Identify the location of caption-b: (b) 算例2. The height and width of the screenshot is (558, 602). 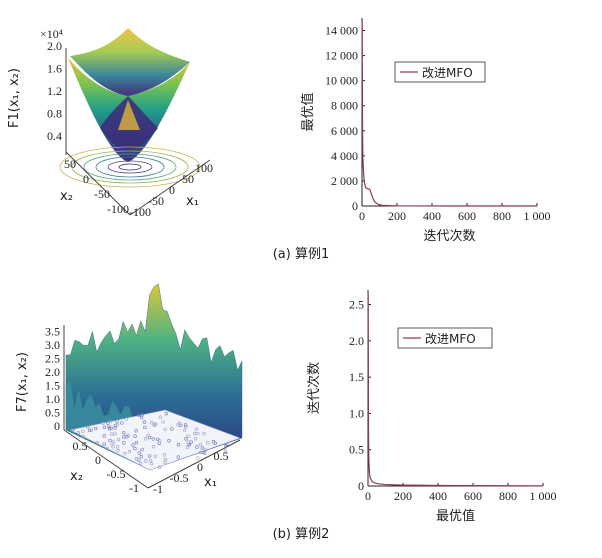
(301, 534).